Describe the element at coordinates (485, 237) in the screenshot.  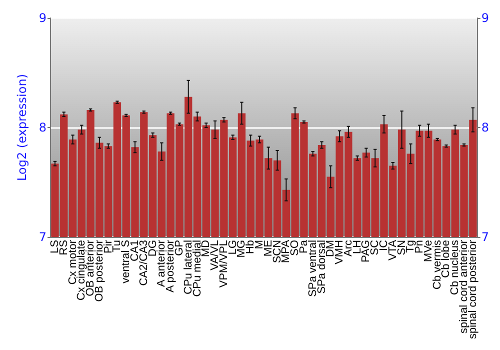
I see `y2-tick-label: 7` at that location.